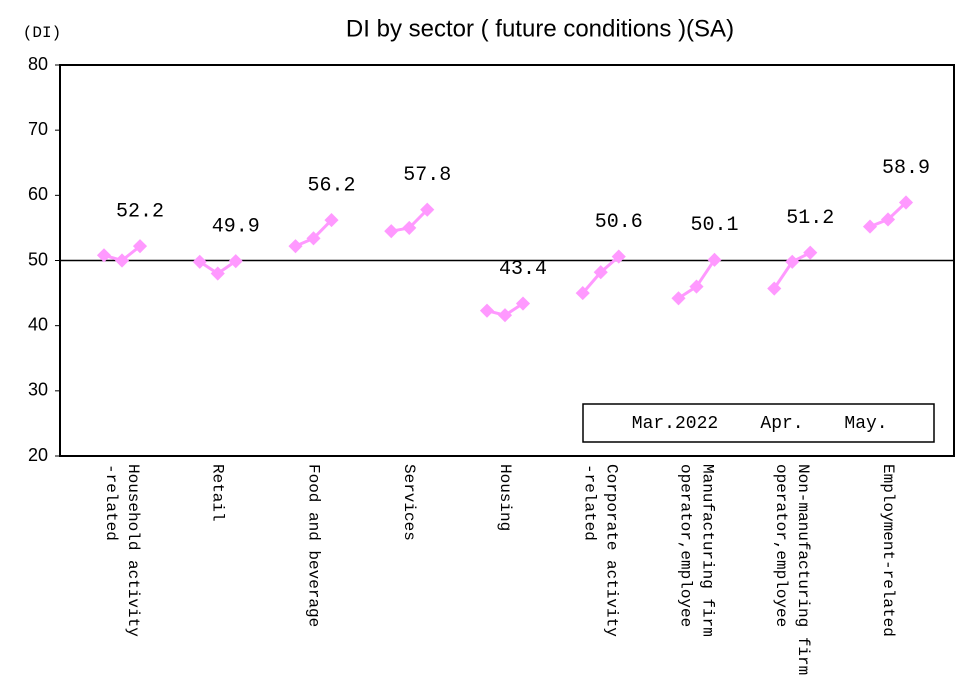 This screenshot has width=957, height=678. What do you see at coordinates (133, 550) in the screenshot?
I see `x-tick-label: Household activity` at bounding box center [133, 550].